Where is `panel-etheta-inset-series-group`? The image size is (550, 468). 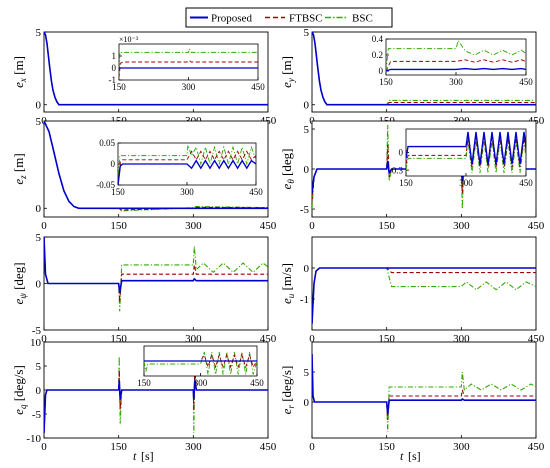 panel-etheta-inset-series-group is located at coordinates (466, 152).